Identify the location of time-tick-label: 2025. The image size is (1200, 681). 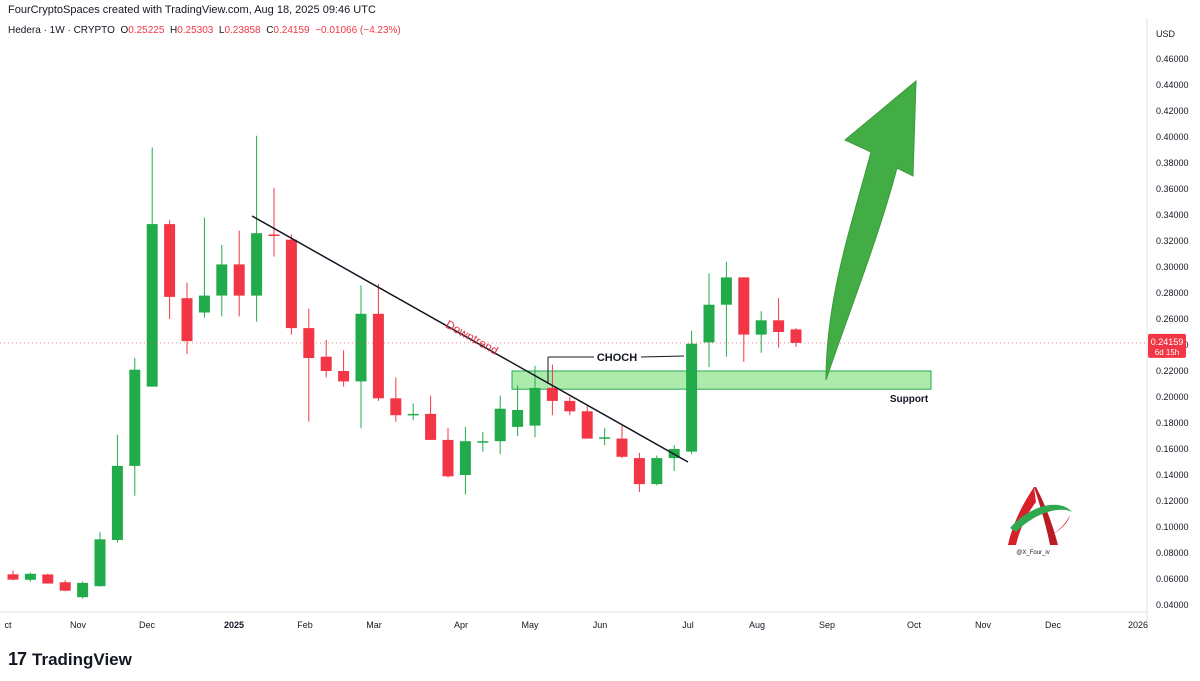
(234, 625).